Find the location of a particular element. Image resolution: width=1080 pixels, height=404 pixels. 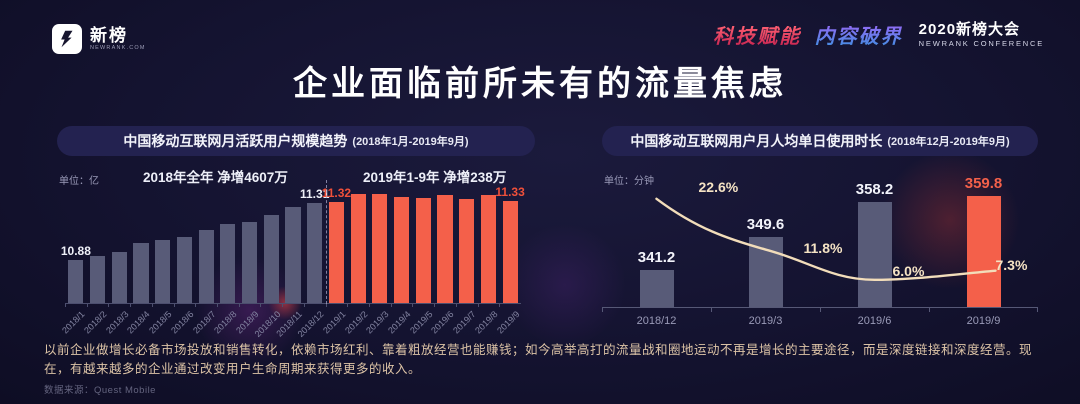

newrank-logo: 新榜 NEWRANK.COM is located at coordinates (99, 39).